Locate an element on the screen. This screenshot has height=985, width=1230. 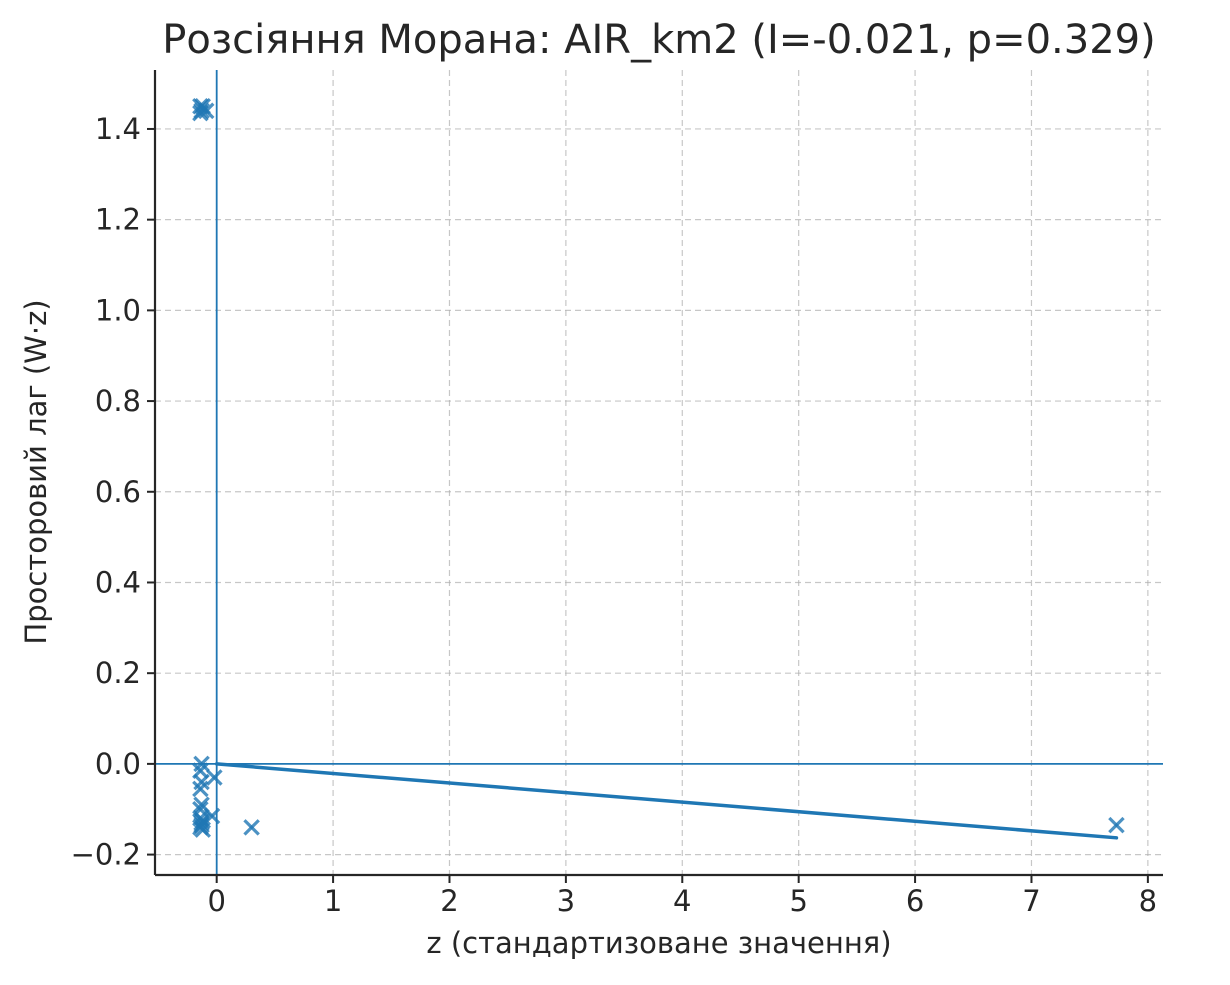
y-ticks: −0.2 0.0 0.2 0.4 0.6 0.8 1.0 1.2 1.4 is located at coordinates (113, 492).